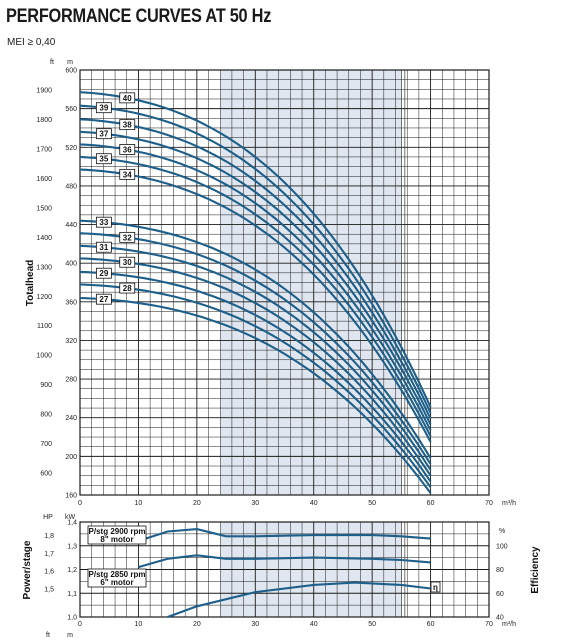  Describe the element at coordinates (44, 356) in the screenshot. I see `tick-label-ft: 1000` at that location.